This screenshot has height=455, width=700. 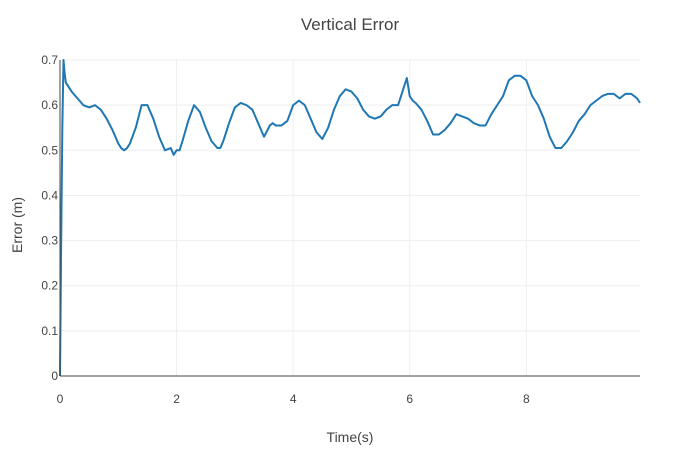 I want to click on chart-title: Vertical Error, so click(x=350, y=24).